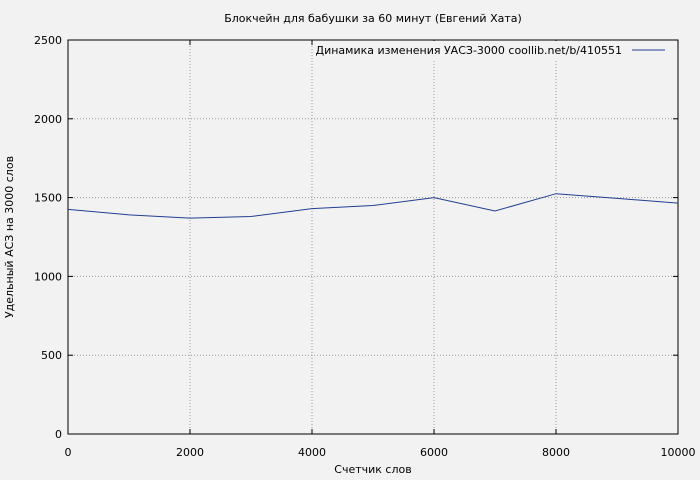 The height and width of the screenshot is (480, 700). What do you see at coordinates (312, 452) in the screenshot?
I see `x-tick-label: 4000` at bounding box center [312, 452].